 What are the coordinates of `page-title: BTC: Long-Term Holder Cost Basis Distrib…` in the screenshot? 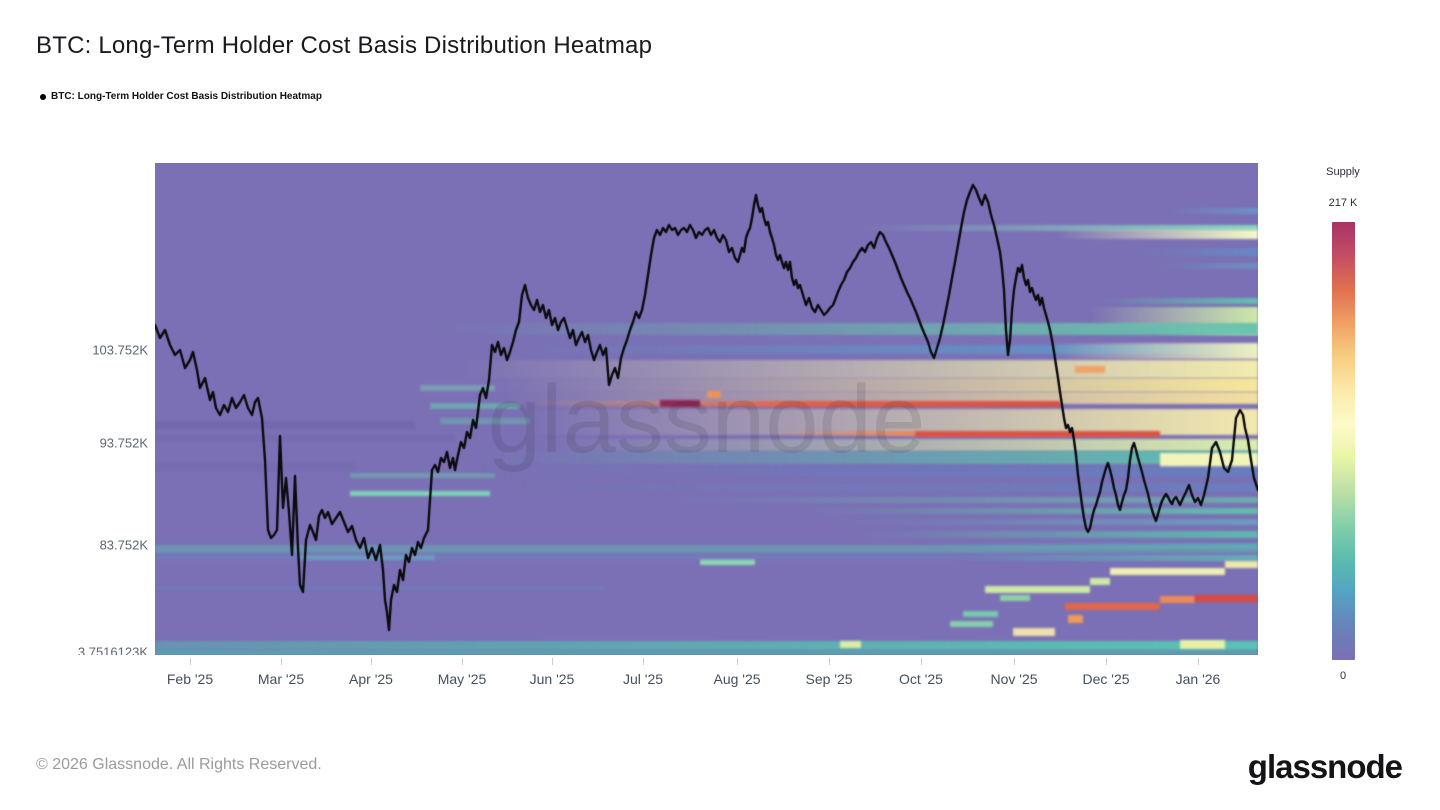 It's located at (344, 45).